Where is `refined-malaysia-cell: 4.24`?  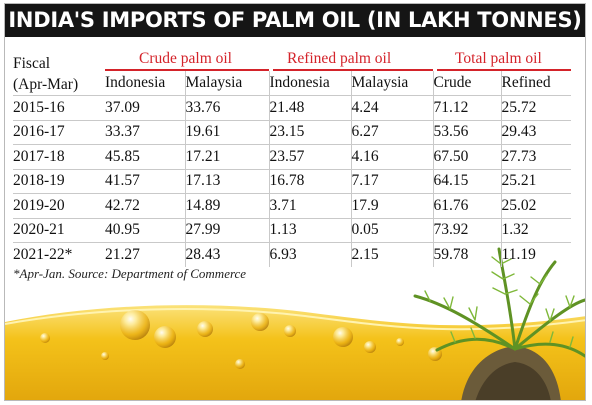 refined-malaysia-cell: 4.24 is located at coordinates (392, 107).